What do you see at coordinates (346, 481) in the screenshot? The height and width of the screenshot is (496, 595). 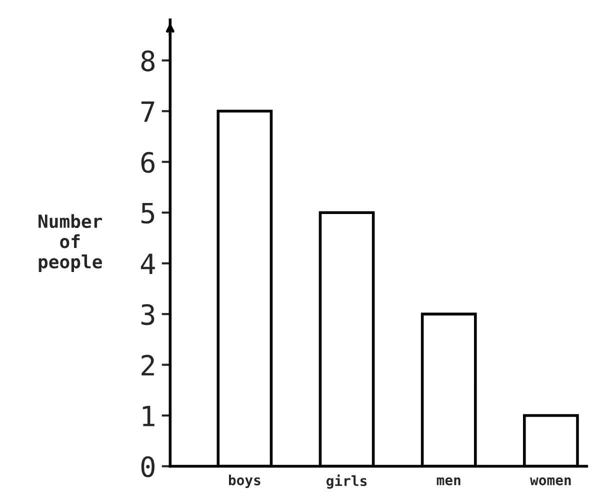 I see `x-tick-label: girls` at bounding box center [346, 481].